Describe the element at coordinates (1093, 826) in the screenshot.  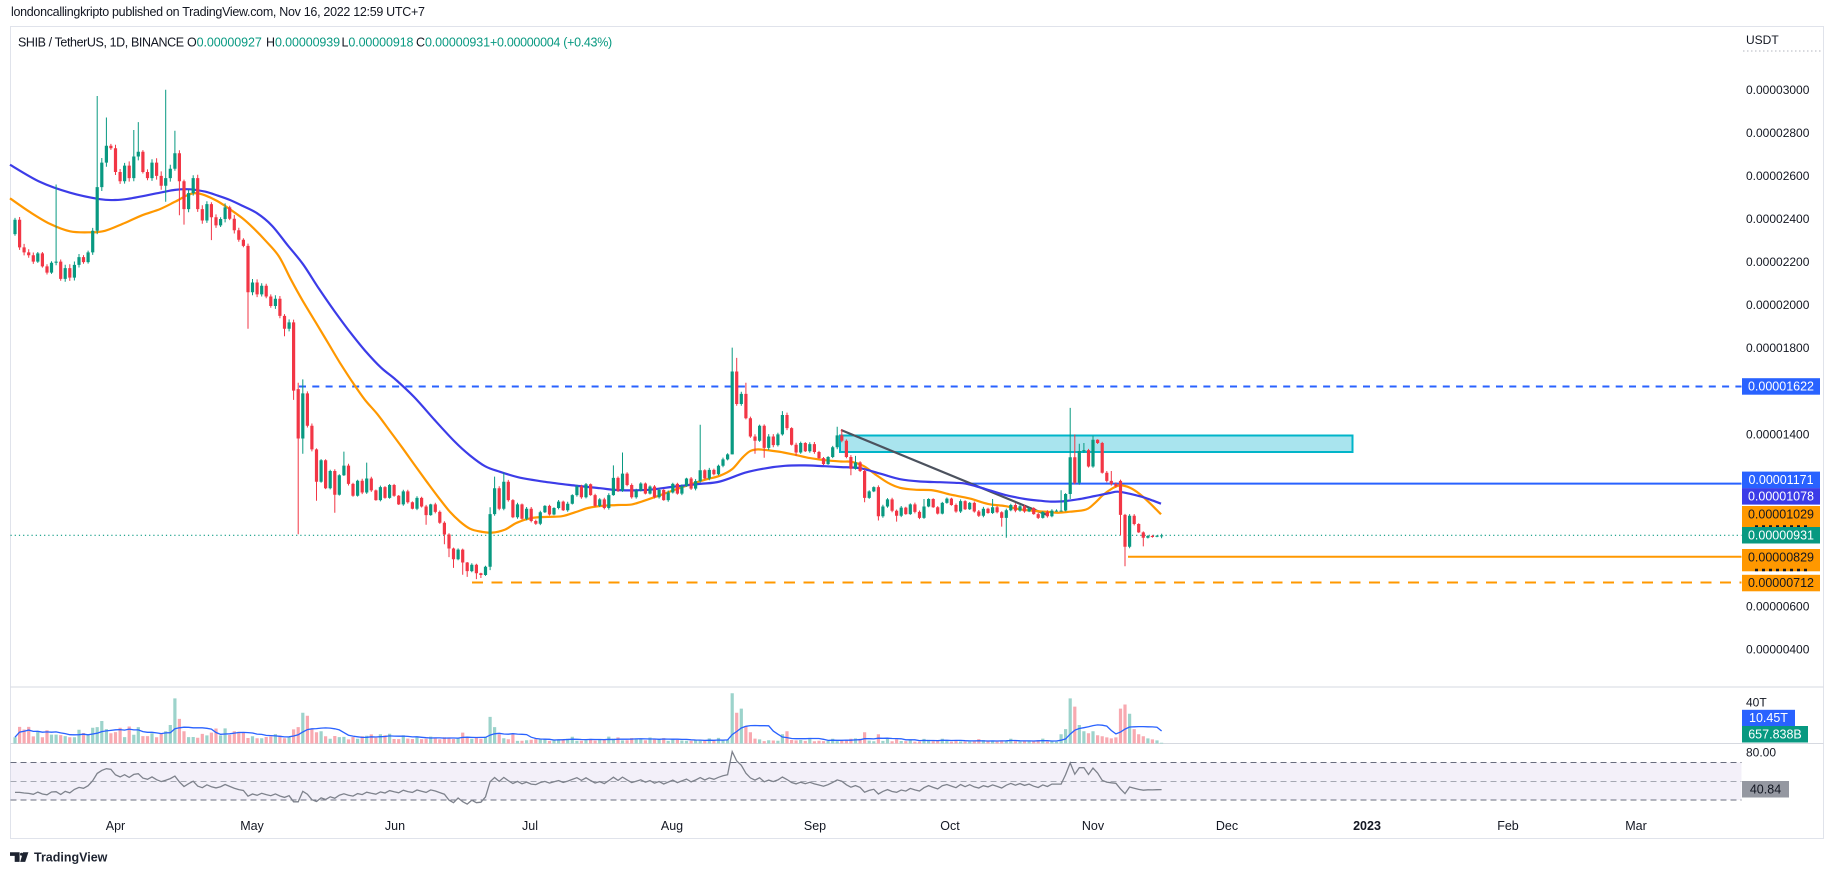
I see `svg-text: Nov` at that location.